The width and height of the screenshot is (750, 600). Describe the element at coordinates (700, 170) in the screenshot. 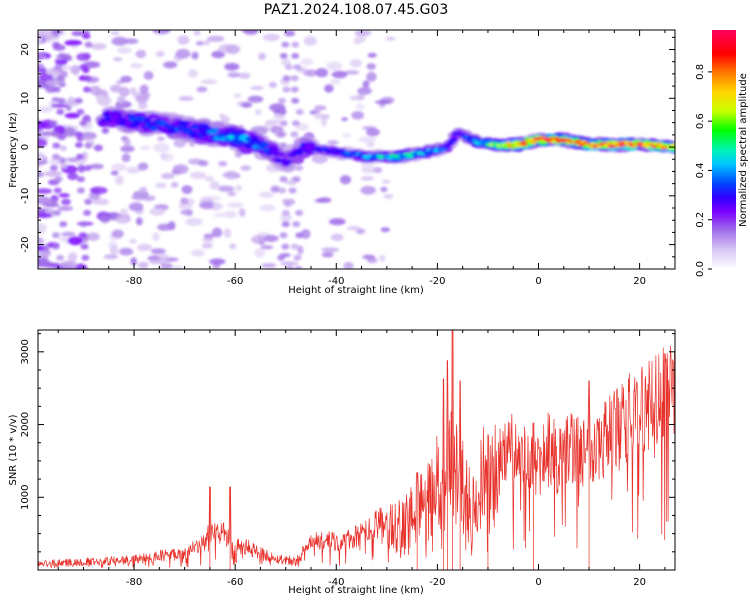

I see `colorbar-tick-label: 0.4` at that location.